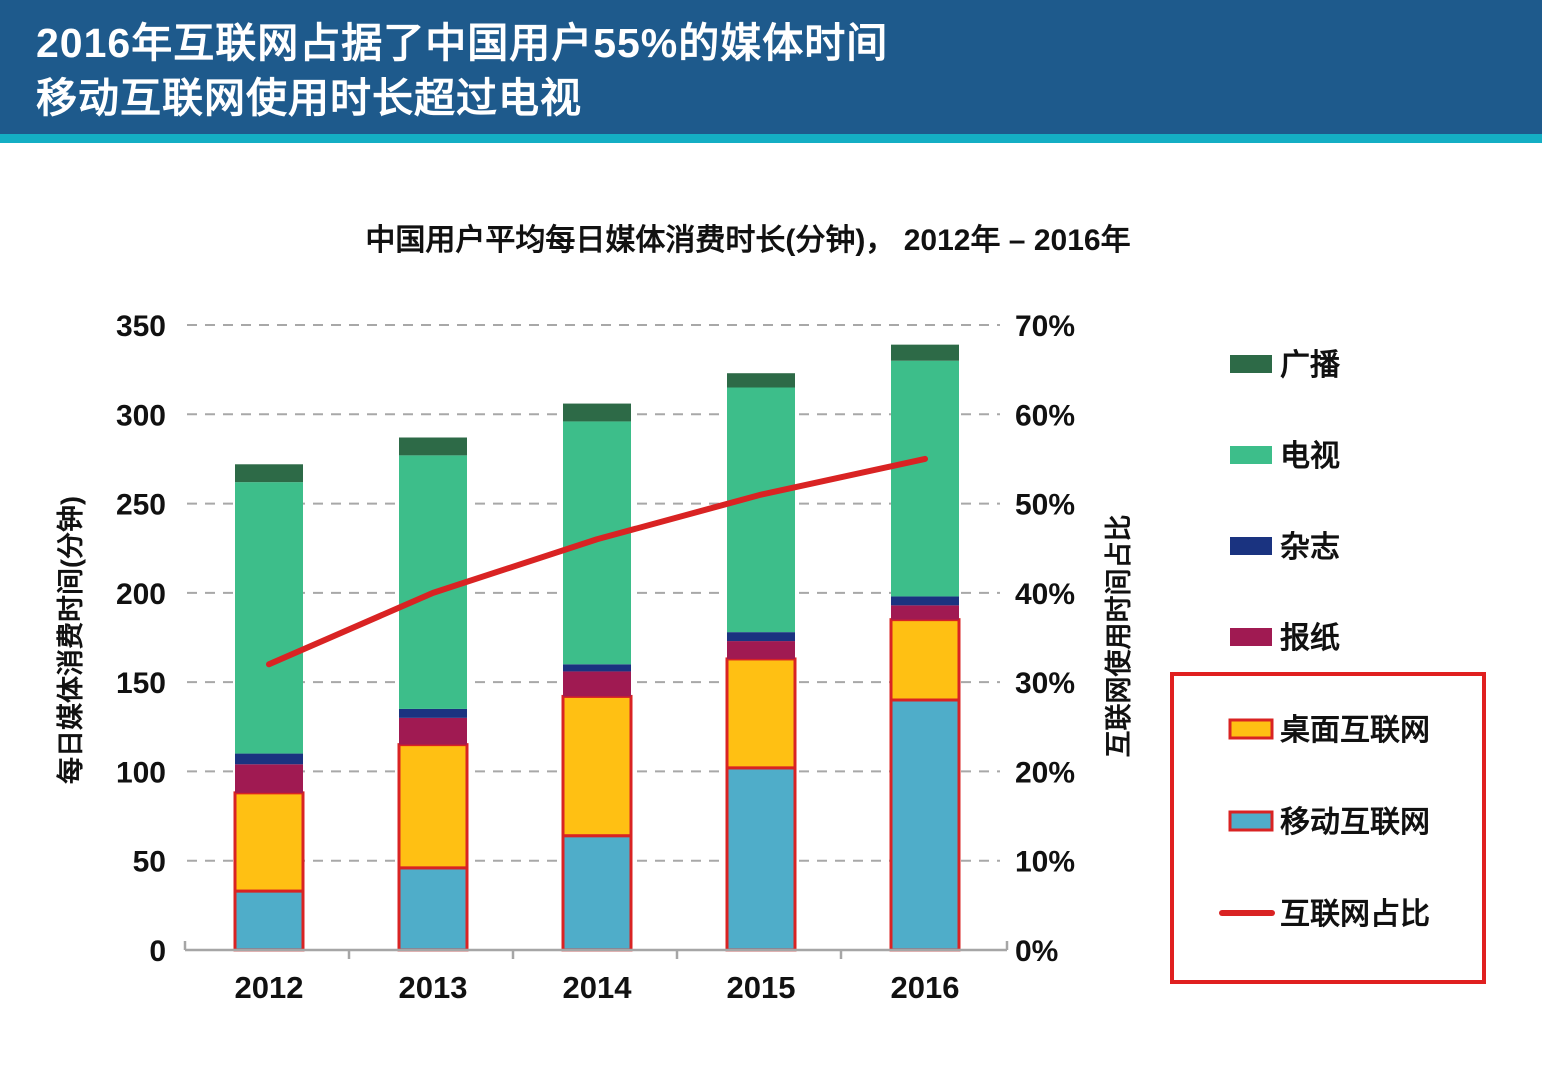  What do you see at coordinates (157, 951) in the screenshot?
I see `left-axis-tick: 0` at bounding box center [157, 951].